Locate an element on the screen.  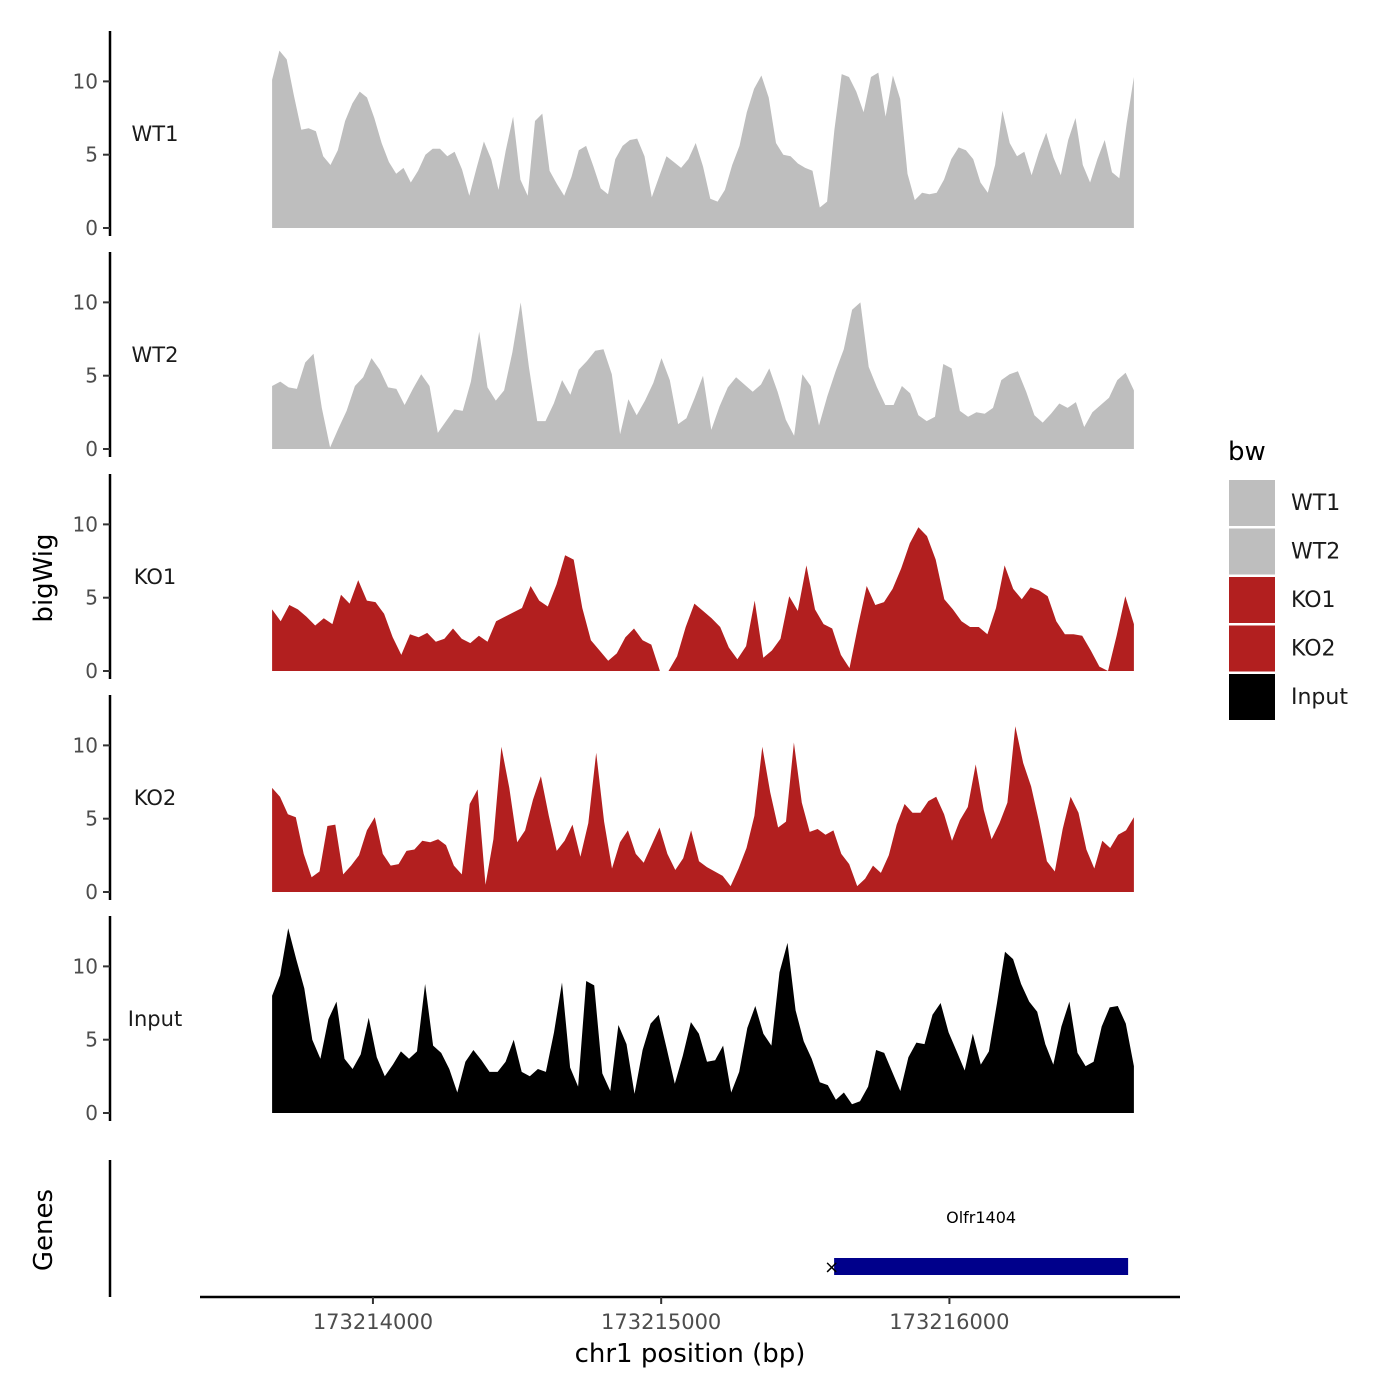
y-axis-title: bigWig is located at coordinates (44, 577).